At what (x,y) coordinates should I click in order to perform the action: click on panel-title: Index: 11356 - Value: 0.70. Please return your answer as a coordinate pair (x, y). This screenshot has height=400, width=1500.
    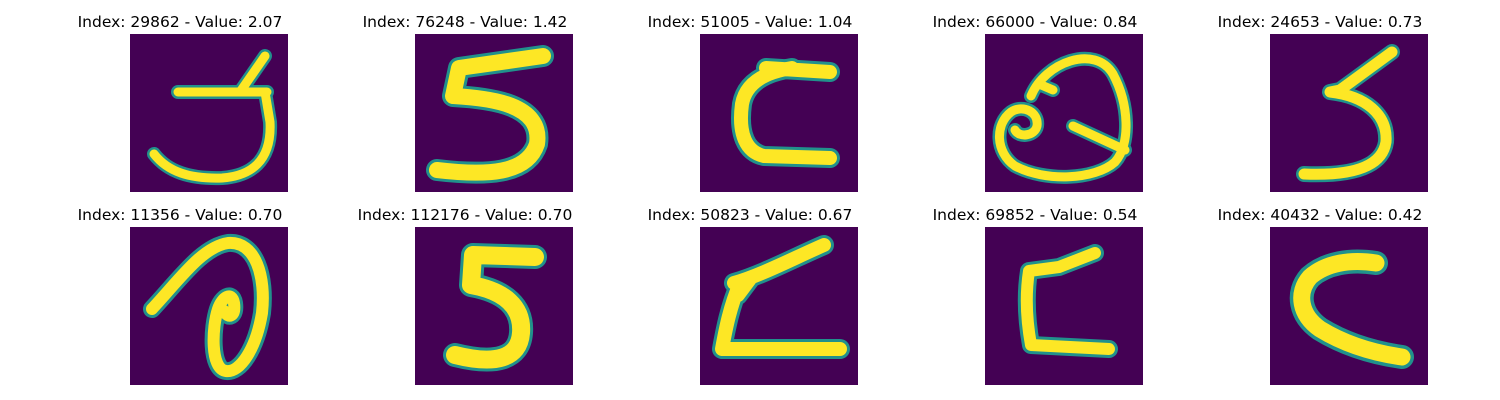
    Looking at the image, I should click on (180, 215).